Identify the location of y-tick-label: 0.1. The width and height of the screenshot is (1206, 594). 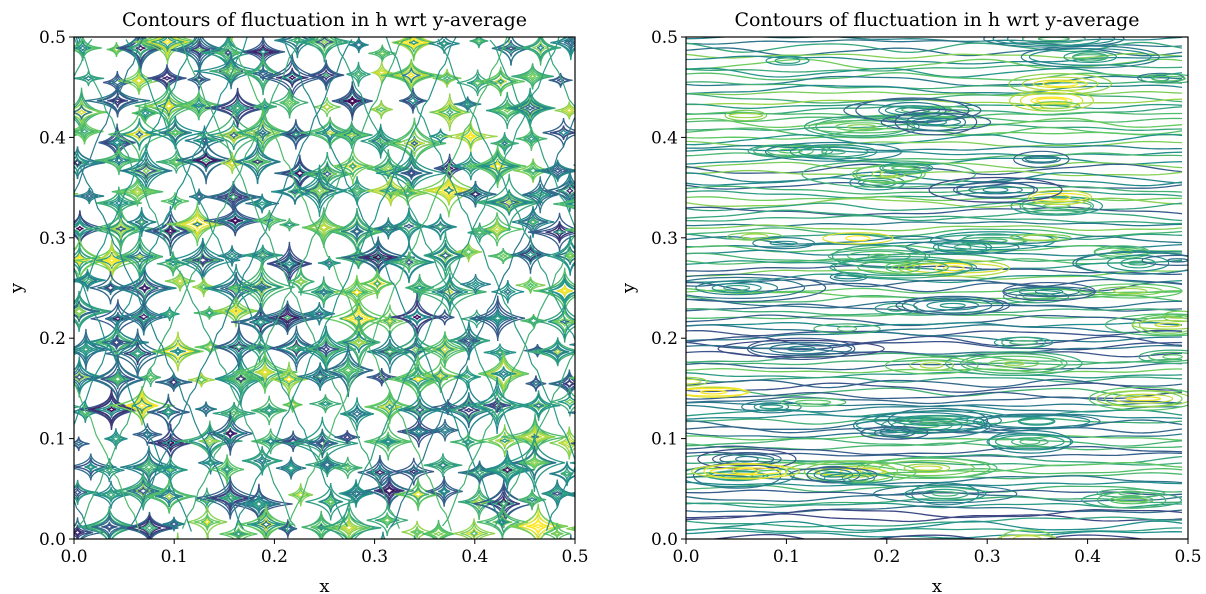
(664, 440).